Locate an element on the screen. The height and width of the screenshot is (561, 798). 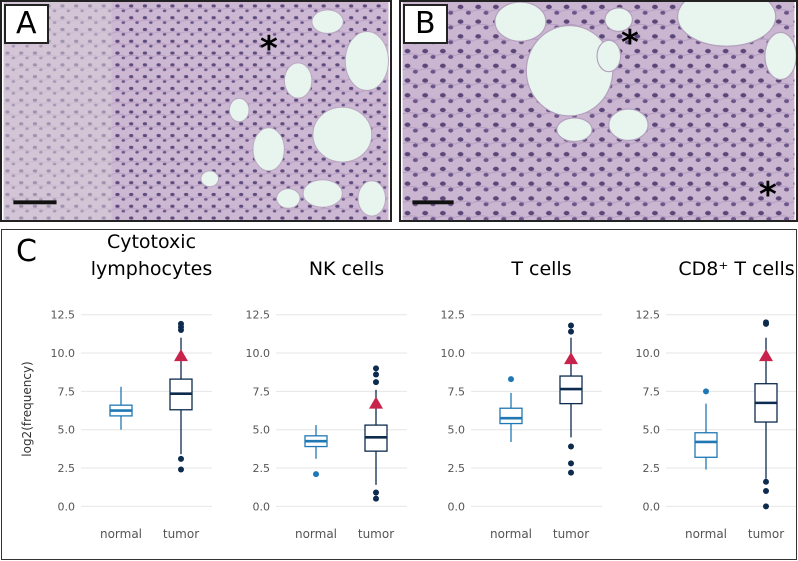
panel-label-b: B is located at coordinates (425, 24).